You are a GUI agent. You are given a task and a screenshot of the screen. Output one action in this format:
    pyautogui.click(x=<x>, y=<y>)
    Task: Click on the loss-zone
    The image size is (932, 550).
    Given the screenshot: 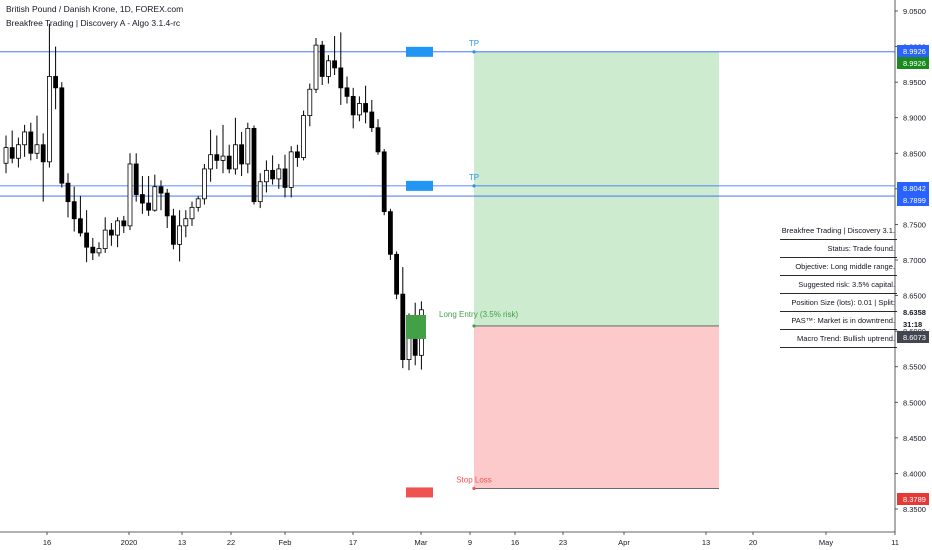 What is the action you would take?
    pyautogui.click(x=596, y=407)
    